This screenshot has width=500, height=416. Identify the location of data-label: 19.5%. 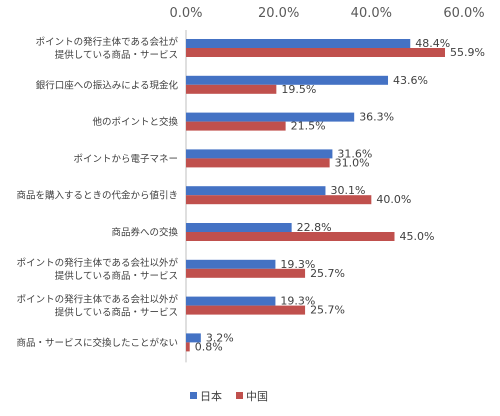
(298, 89).